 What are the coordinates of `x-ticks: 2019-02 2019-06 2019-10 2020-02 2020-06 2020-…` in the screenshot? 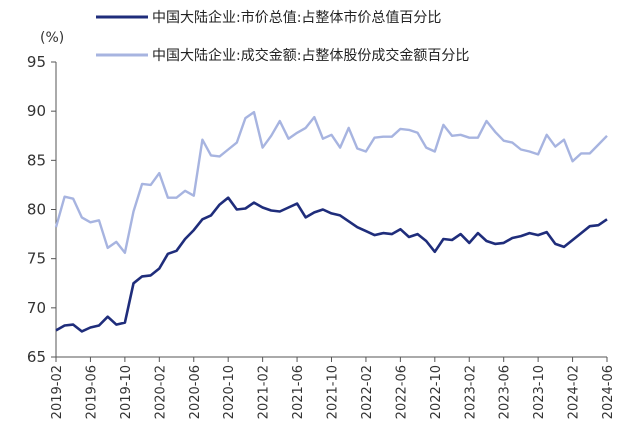 It's located at (333, 388).